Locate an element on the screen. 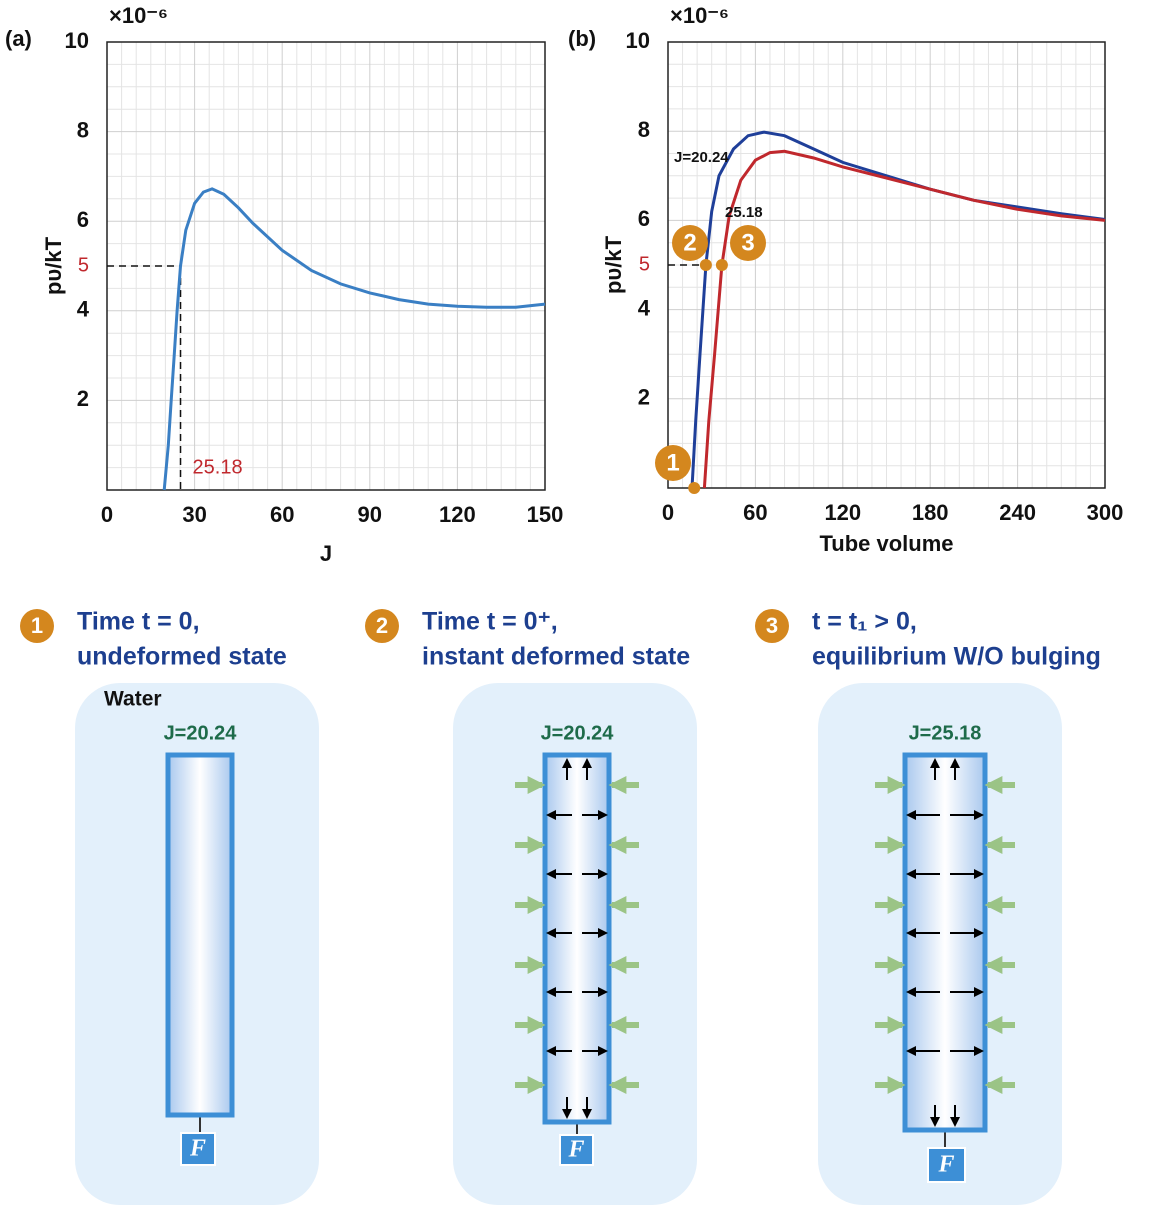 The height and width of the screenshot is (1214, 1169). step-subtitle: equilibrium W/O bulging is located at coordinates (956, 657).